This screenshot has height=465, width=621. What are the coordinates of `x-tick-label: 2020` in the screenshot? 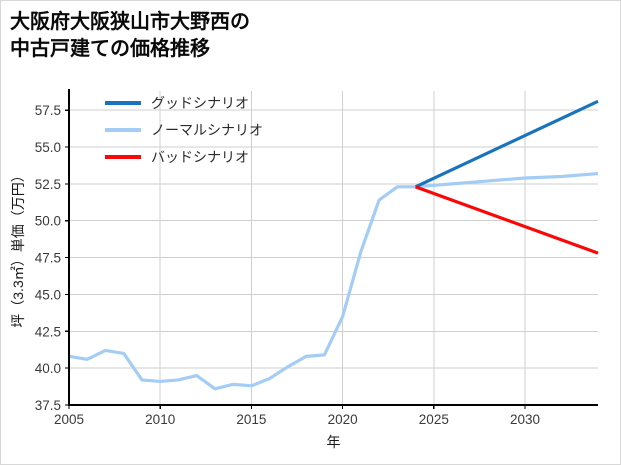 It's located at (343, 419).